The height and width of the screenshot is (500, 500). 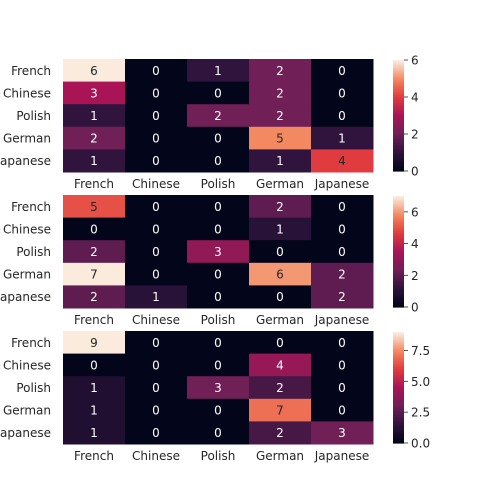 What do you see at coordinates (280, 184) in the screenshot?
I see `column-tick-label: German` at bounding box center [280, 184].